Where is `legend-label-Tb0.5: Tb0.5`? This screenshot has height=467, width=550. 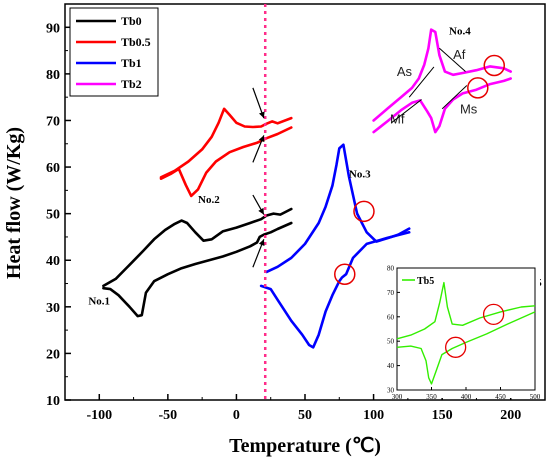
legend-label-Tb0.5: Tb0.5 is located at coordinates (136, 42).